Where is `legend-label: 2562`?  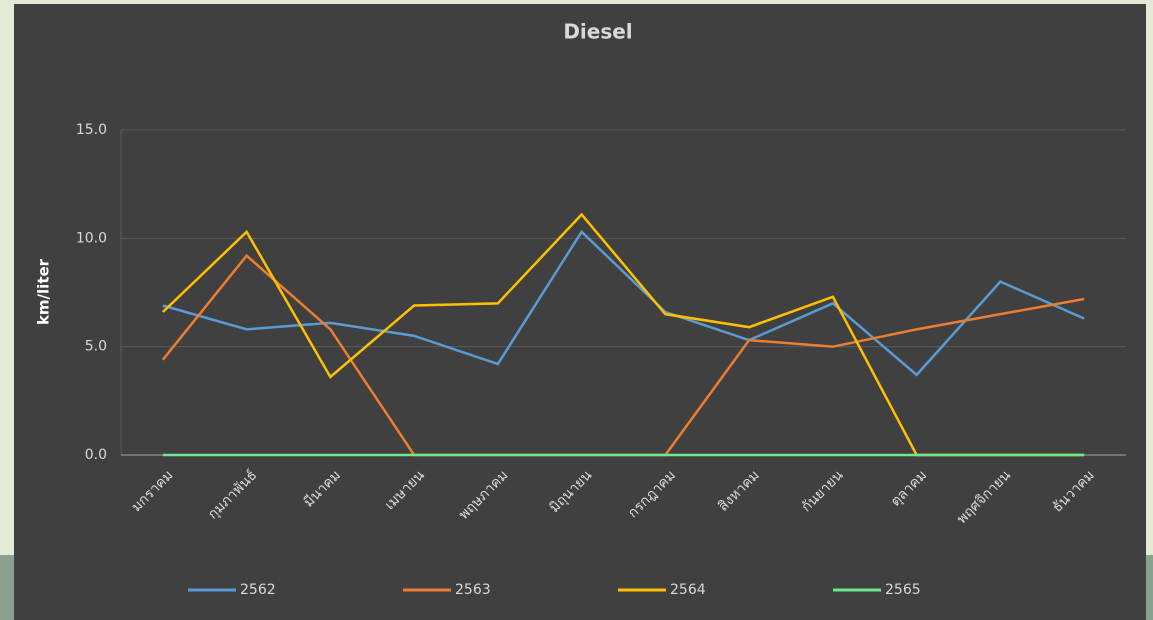
legend-label: 2562 is located at coordinates (258, 590).